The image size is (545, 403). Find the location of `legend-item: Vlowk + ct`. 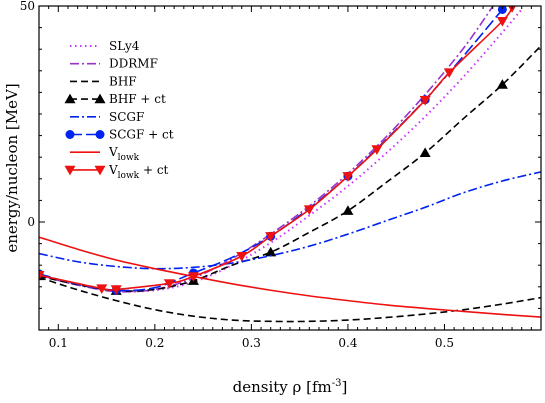

legend-item: Vlowk + ct is located at coordinates (116, 172).